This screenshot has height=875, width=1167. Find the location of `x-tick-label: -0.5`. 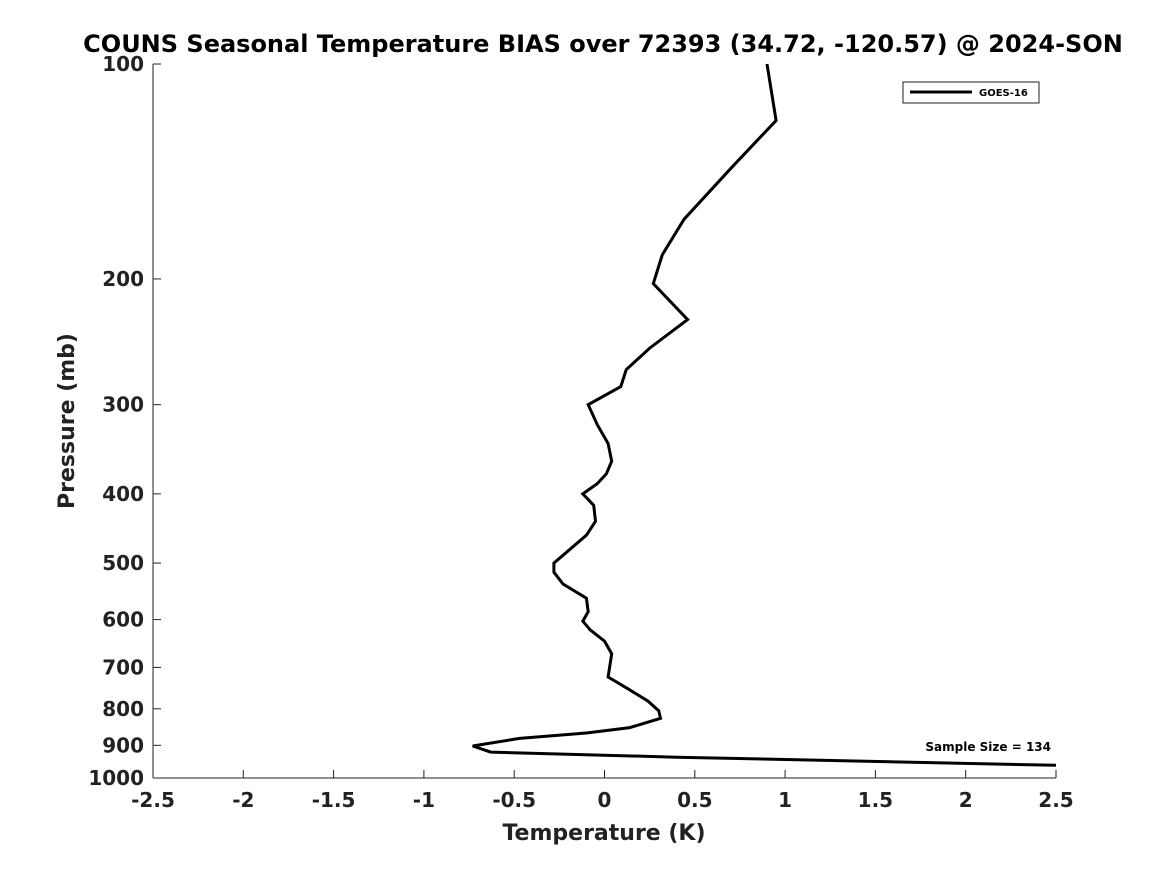

x-tick-label: -0.5 is located at coordinates (514, 800).